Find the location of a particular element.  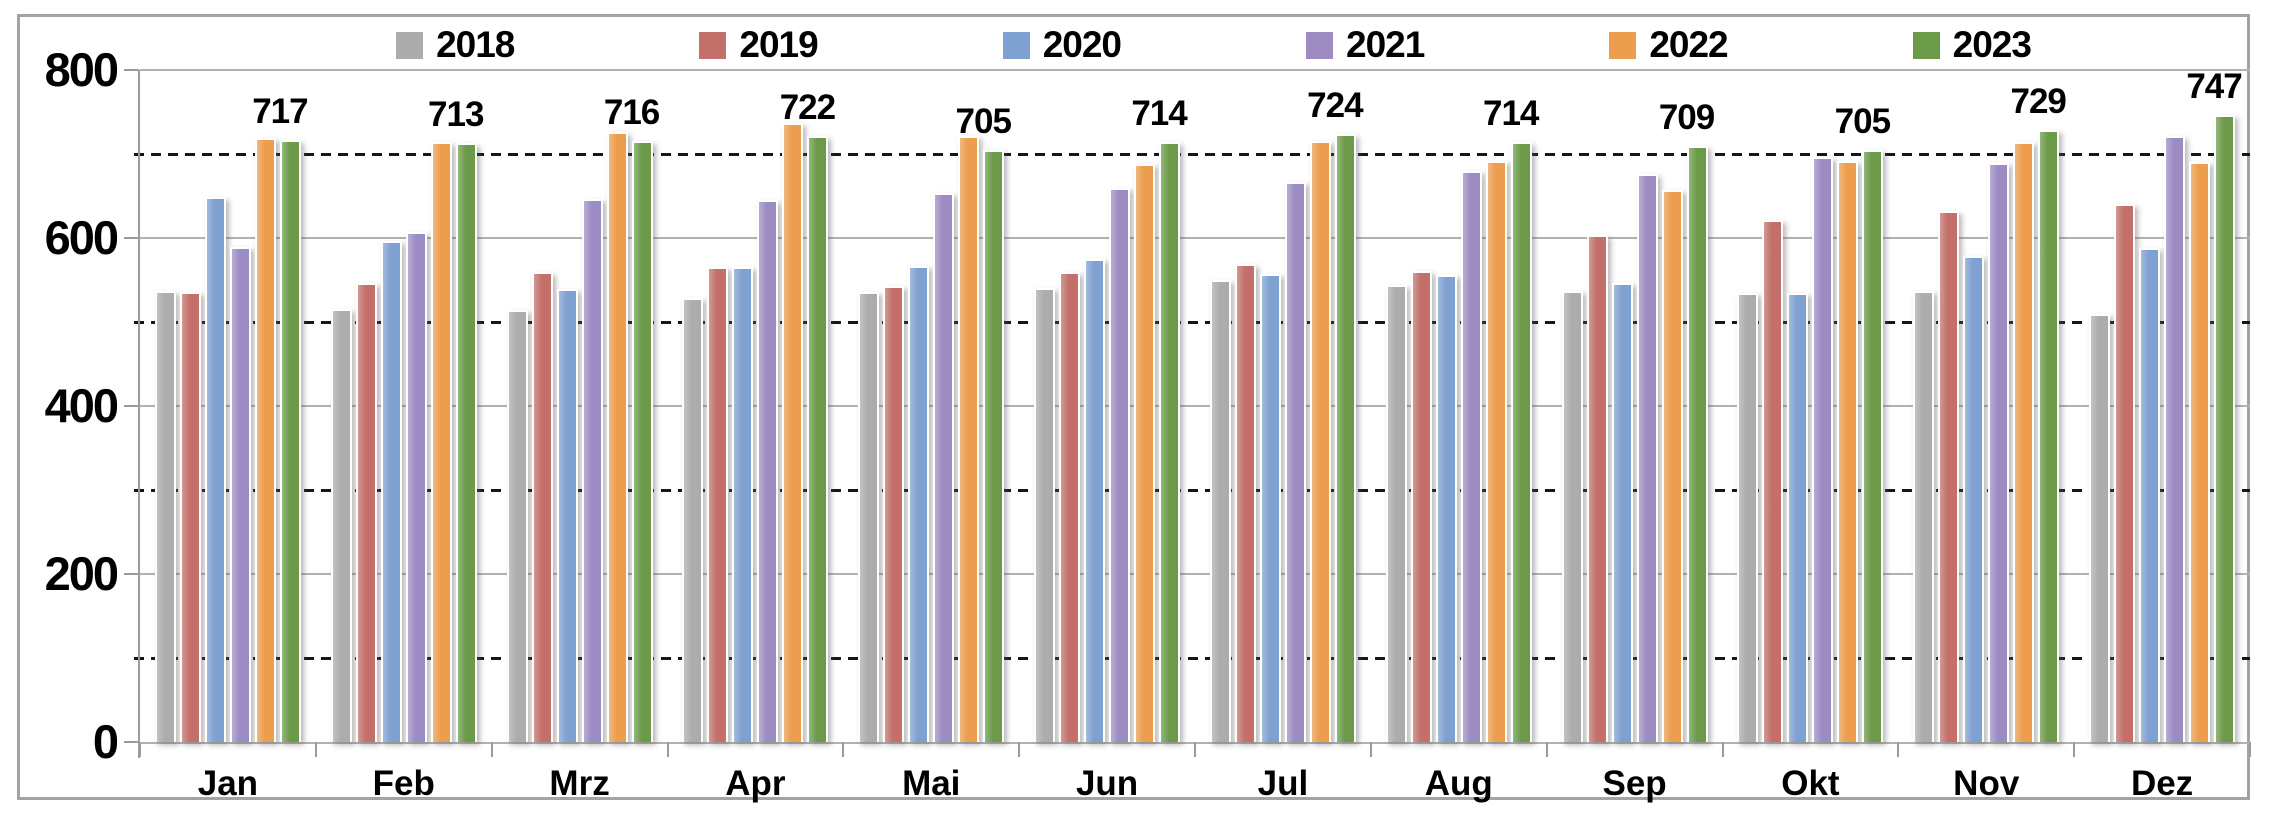

bar-2021-Mai is located at coordinates (944, 467).